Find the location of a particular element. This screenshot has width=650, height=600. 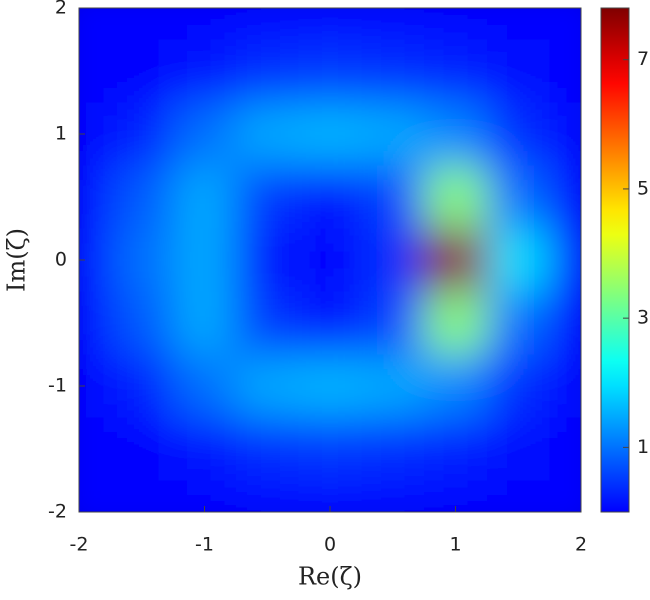

y-tick-label: 2 is located at coordinates (61, 9).